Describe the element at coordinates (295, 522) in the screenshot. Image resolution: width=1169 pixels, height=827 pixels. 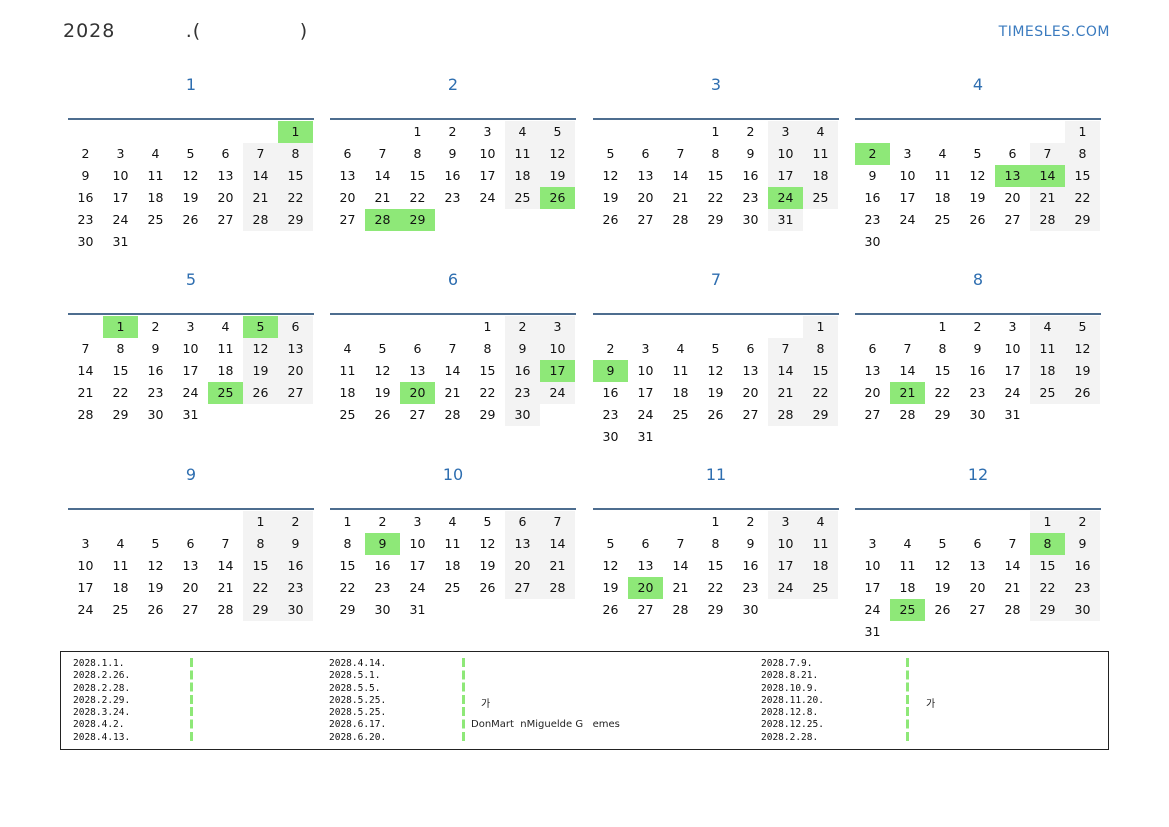
I see `day-cell: 2` at that location.